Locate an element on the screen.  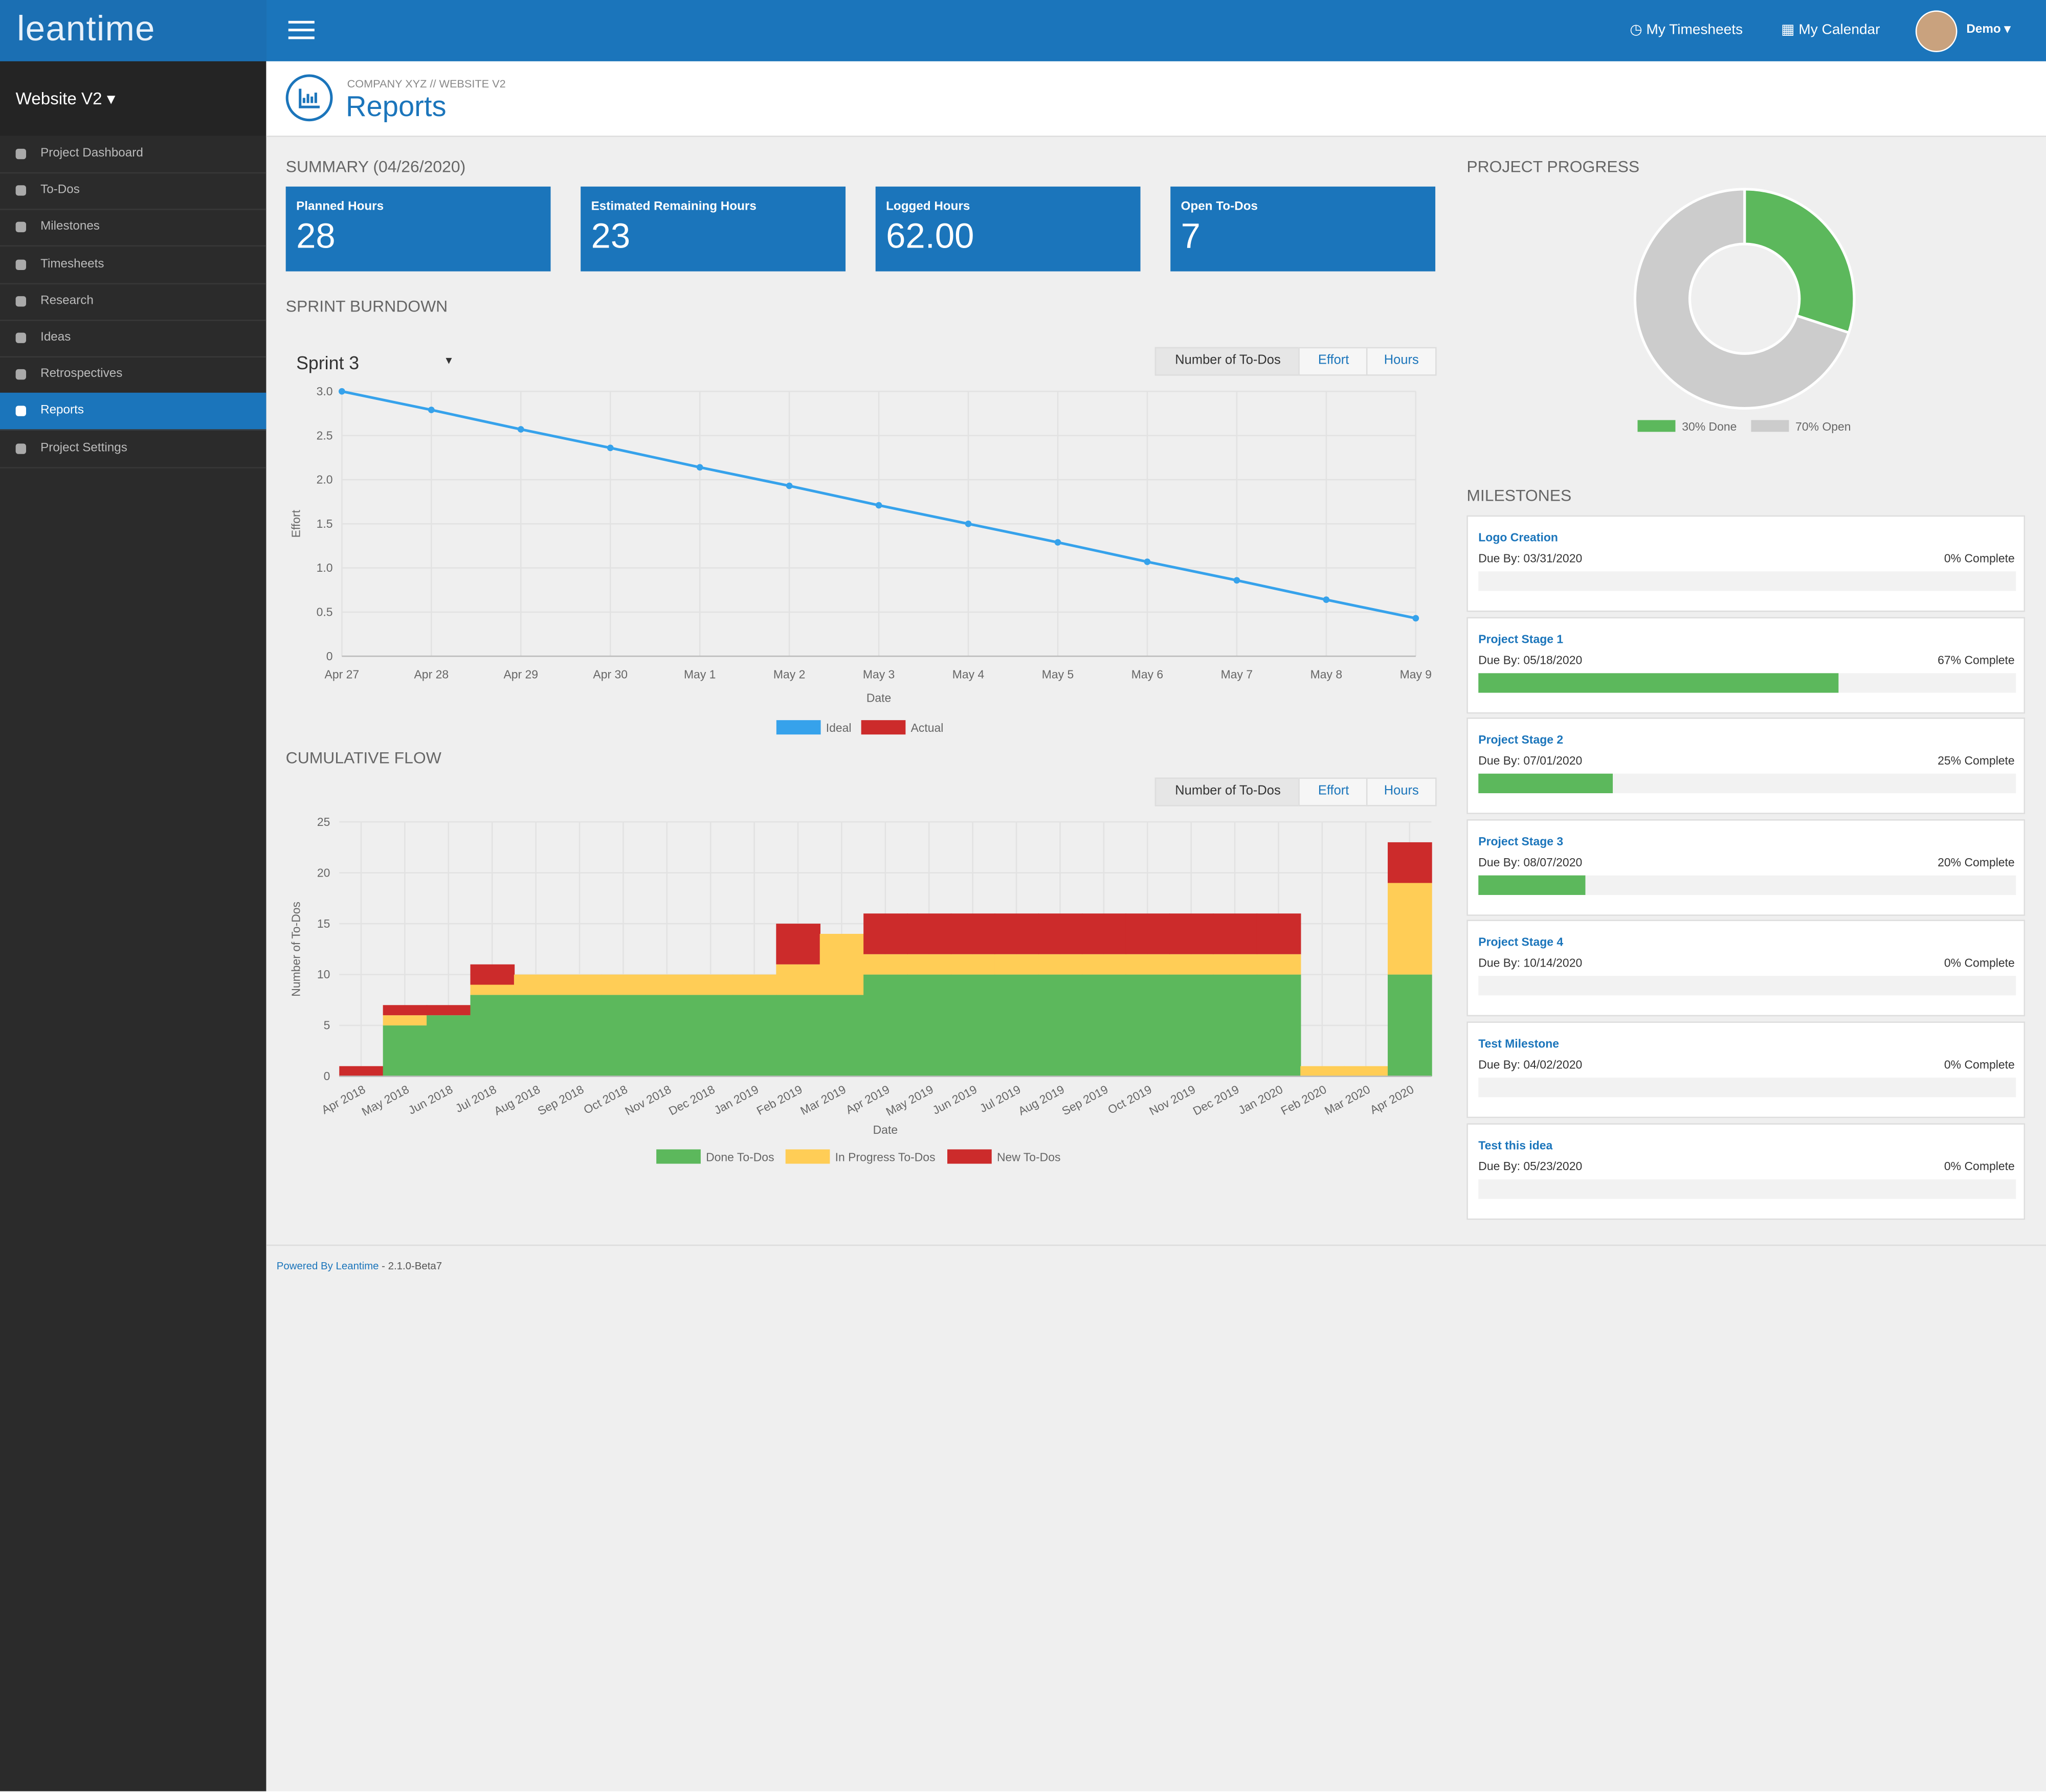
donut-slice is located at coordinates (1799, 261).